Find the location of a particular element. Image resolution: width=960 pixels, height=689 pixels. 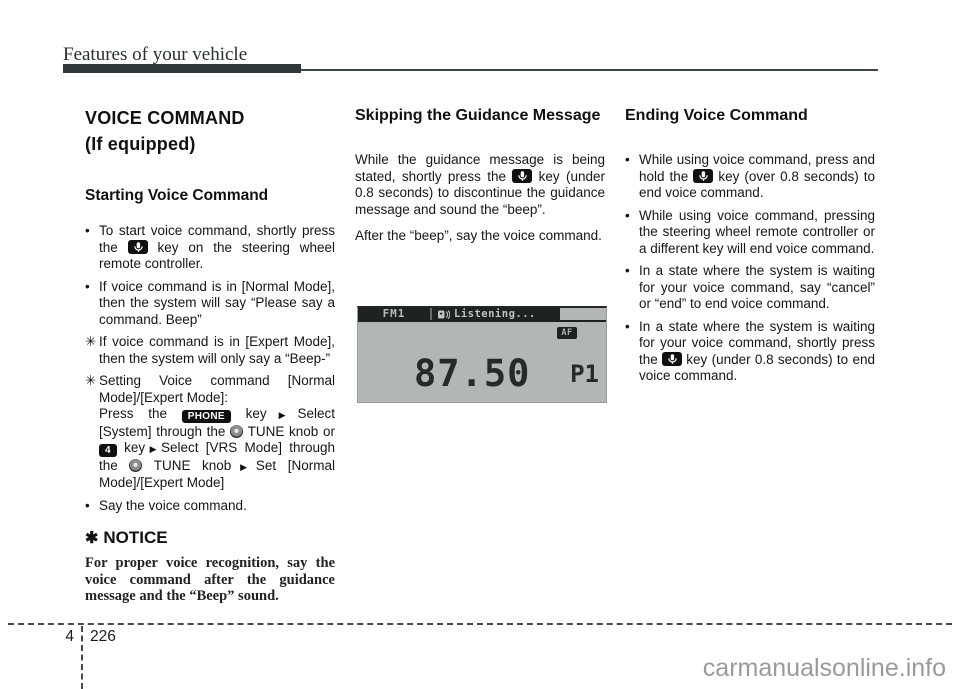

topbar-divider is located at coordinates (431, 314).